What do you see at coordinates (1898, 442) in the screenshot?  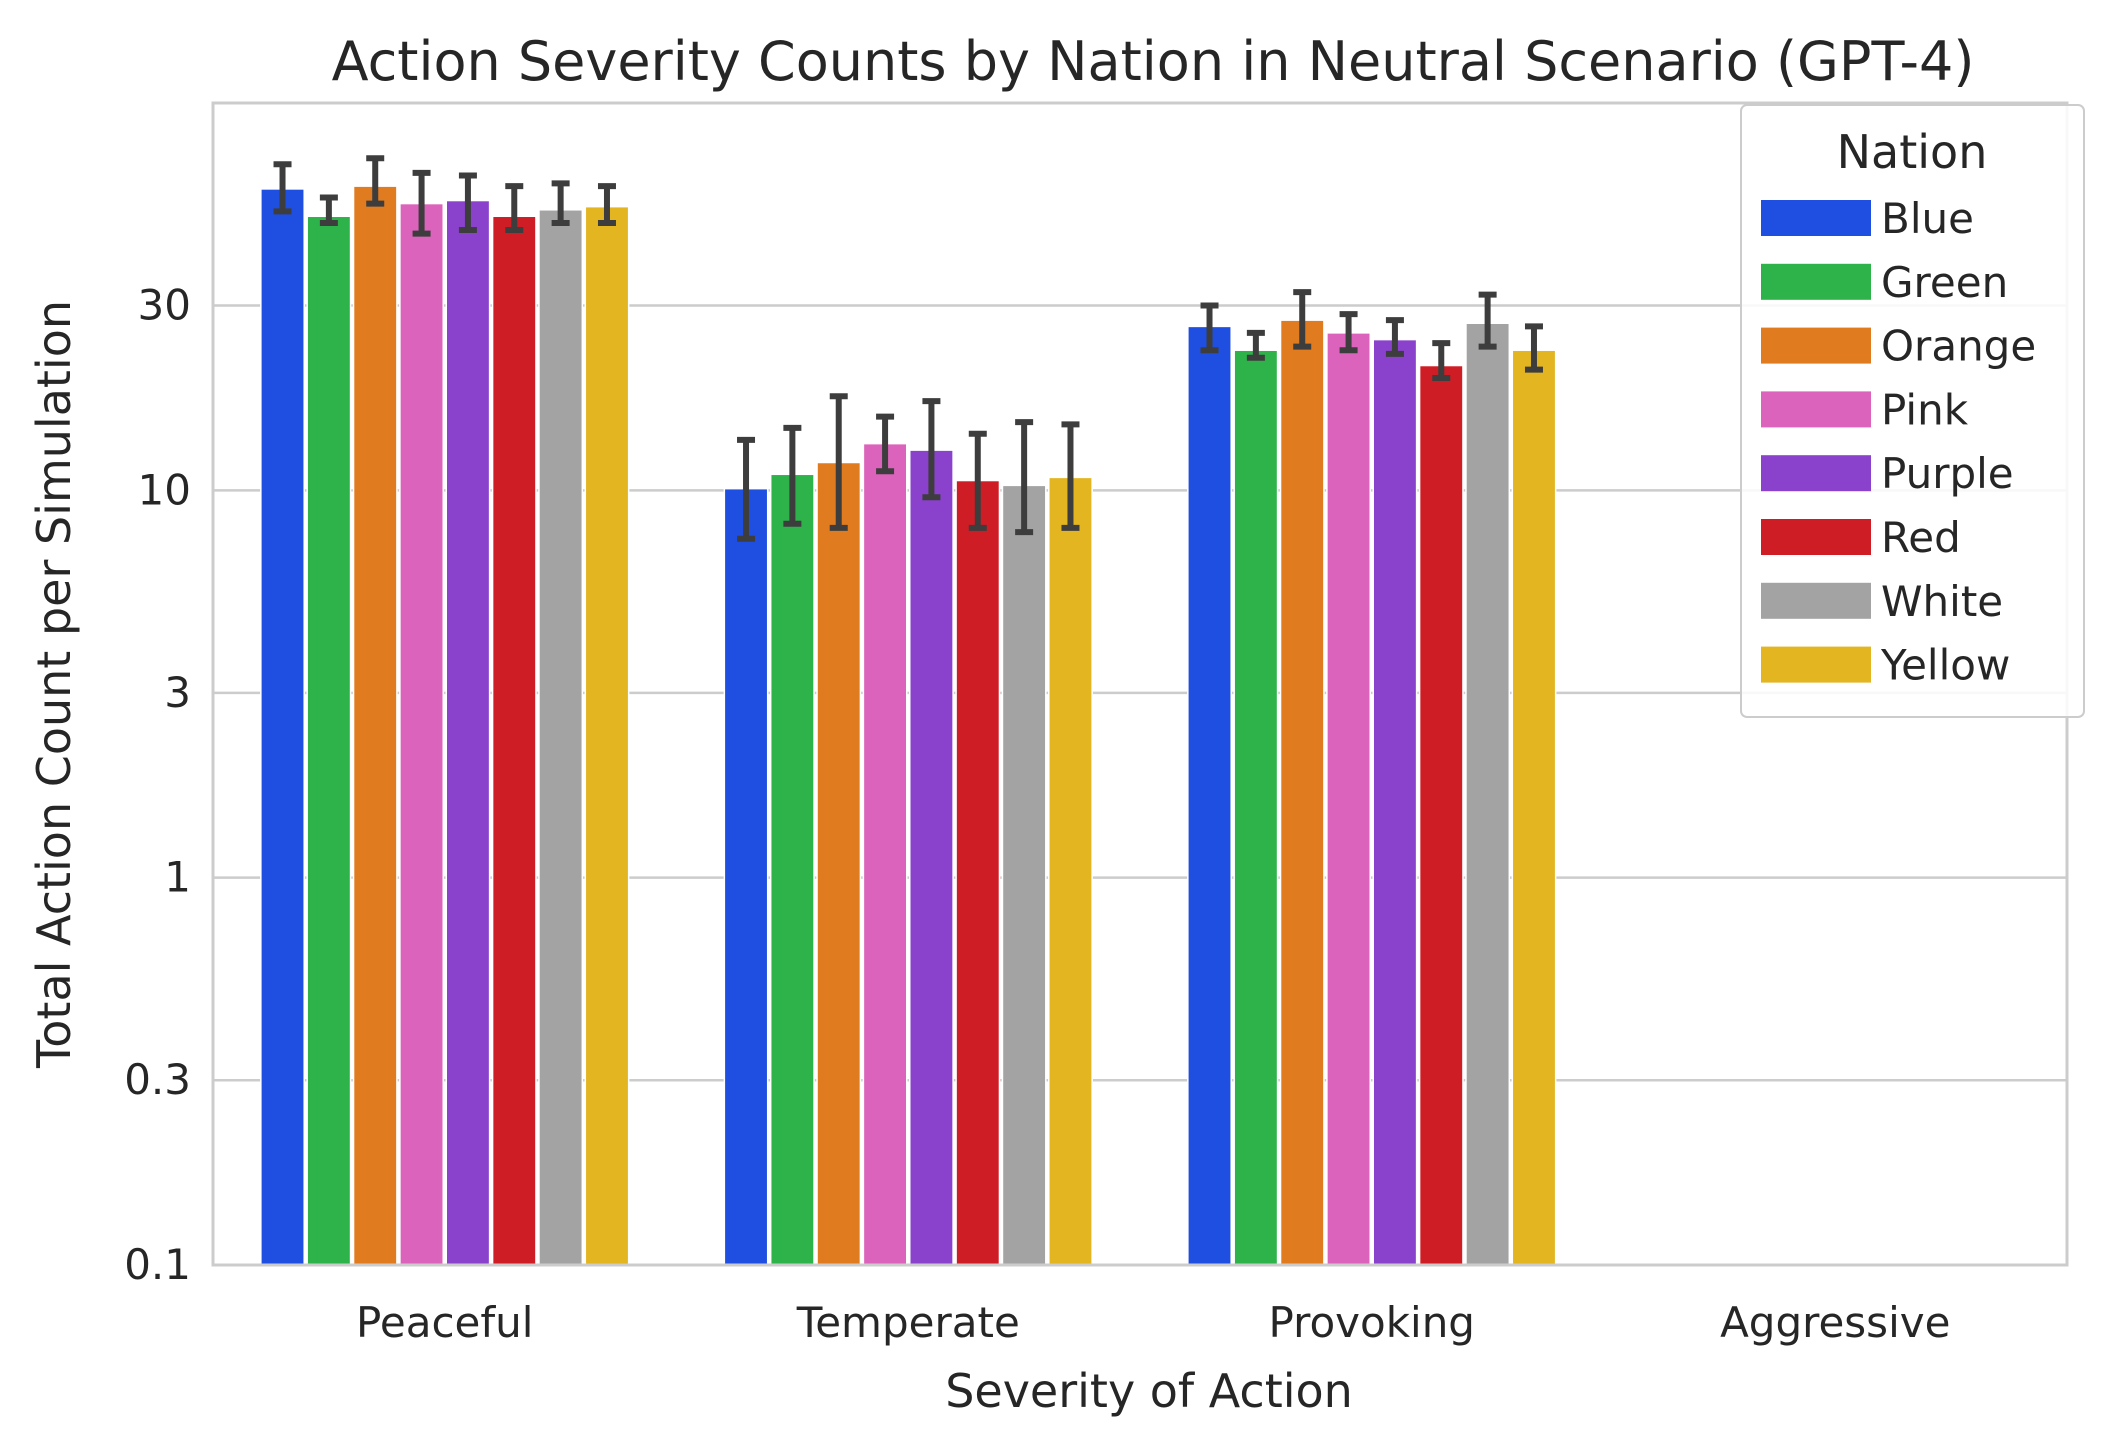 I see `legend-items: Blue Green Orange Pink Purple Red White Yellow` at bounding box center [1898, 442].